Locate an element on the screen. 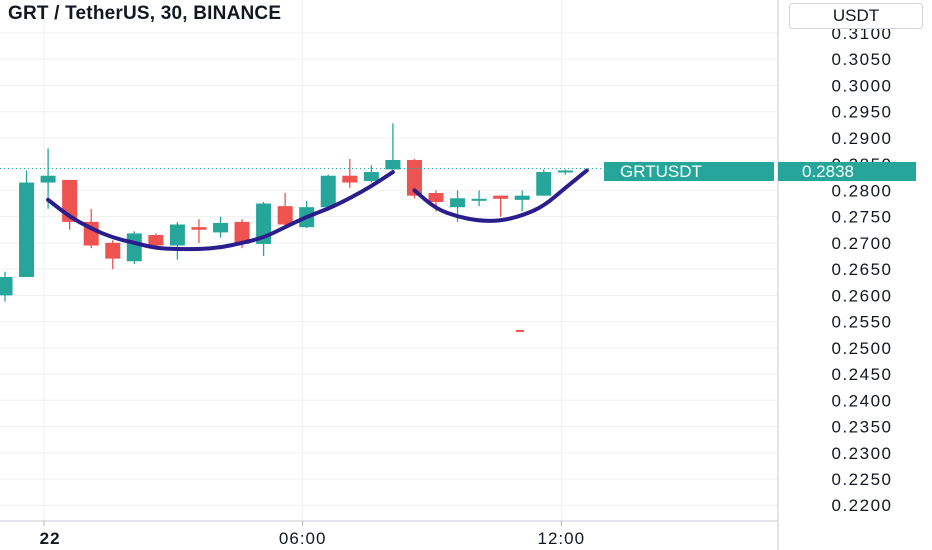 The image size is (932, 550). price-tick-label: 0.2700 is located at coordinates (862, 243).